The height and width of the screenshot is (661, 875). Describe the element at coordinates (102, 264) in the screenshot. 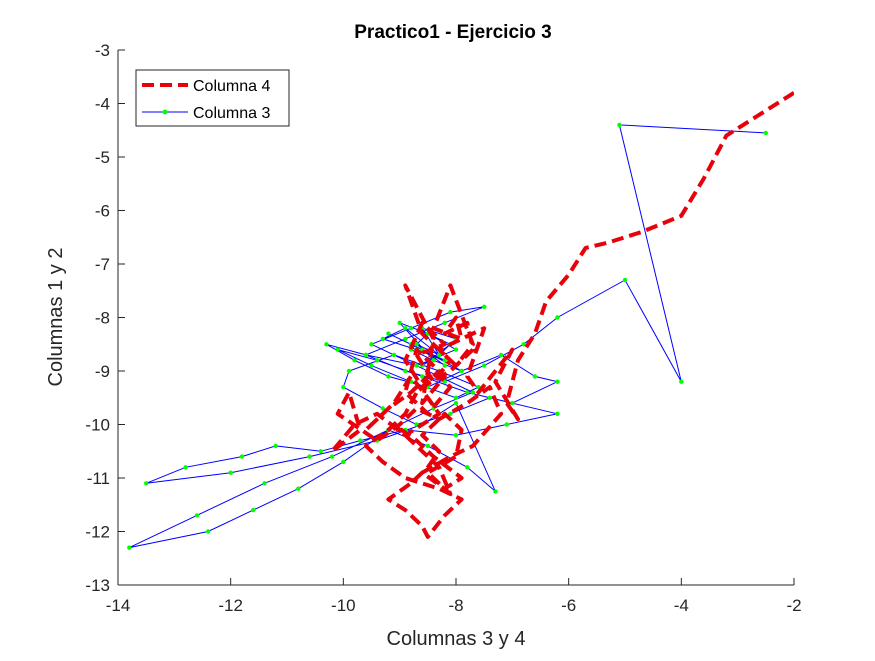

I see `y-tick-label: -7` at that location.